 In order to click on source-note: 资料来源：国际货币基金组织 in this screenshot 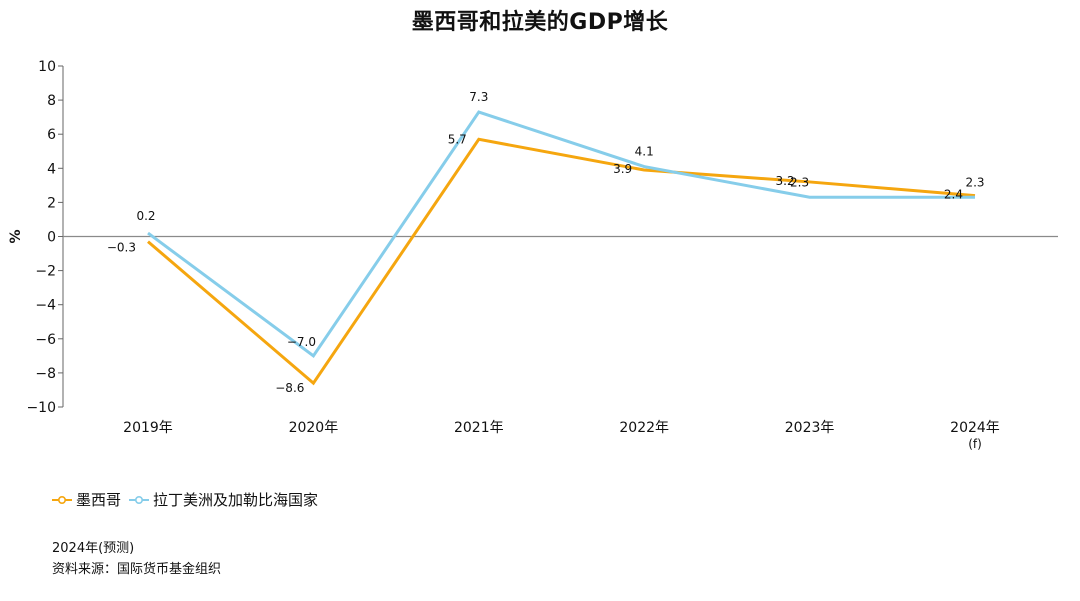, I will do `click(137, 569)`.